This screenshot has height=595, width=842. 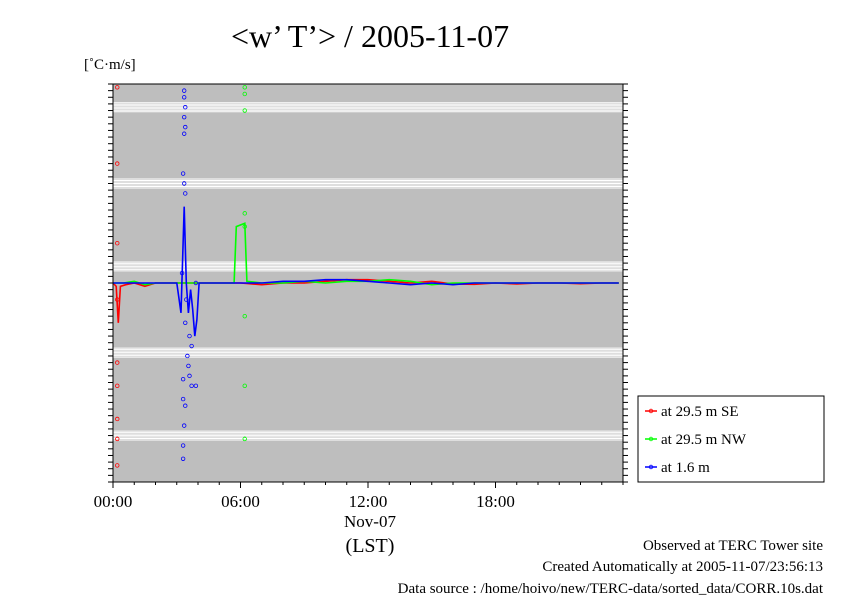 I want to click on x-tick-label: 18:00, so click(x=495, y=501).